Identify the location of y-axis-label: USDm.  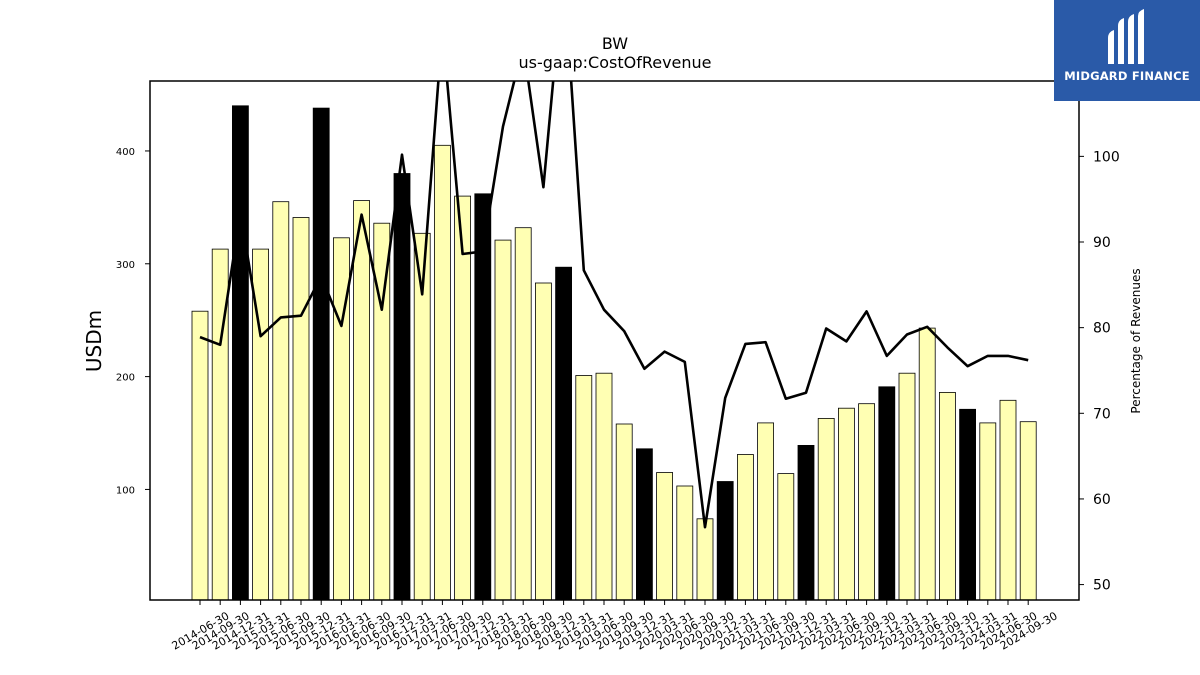
(94, 341).